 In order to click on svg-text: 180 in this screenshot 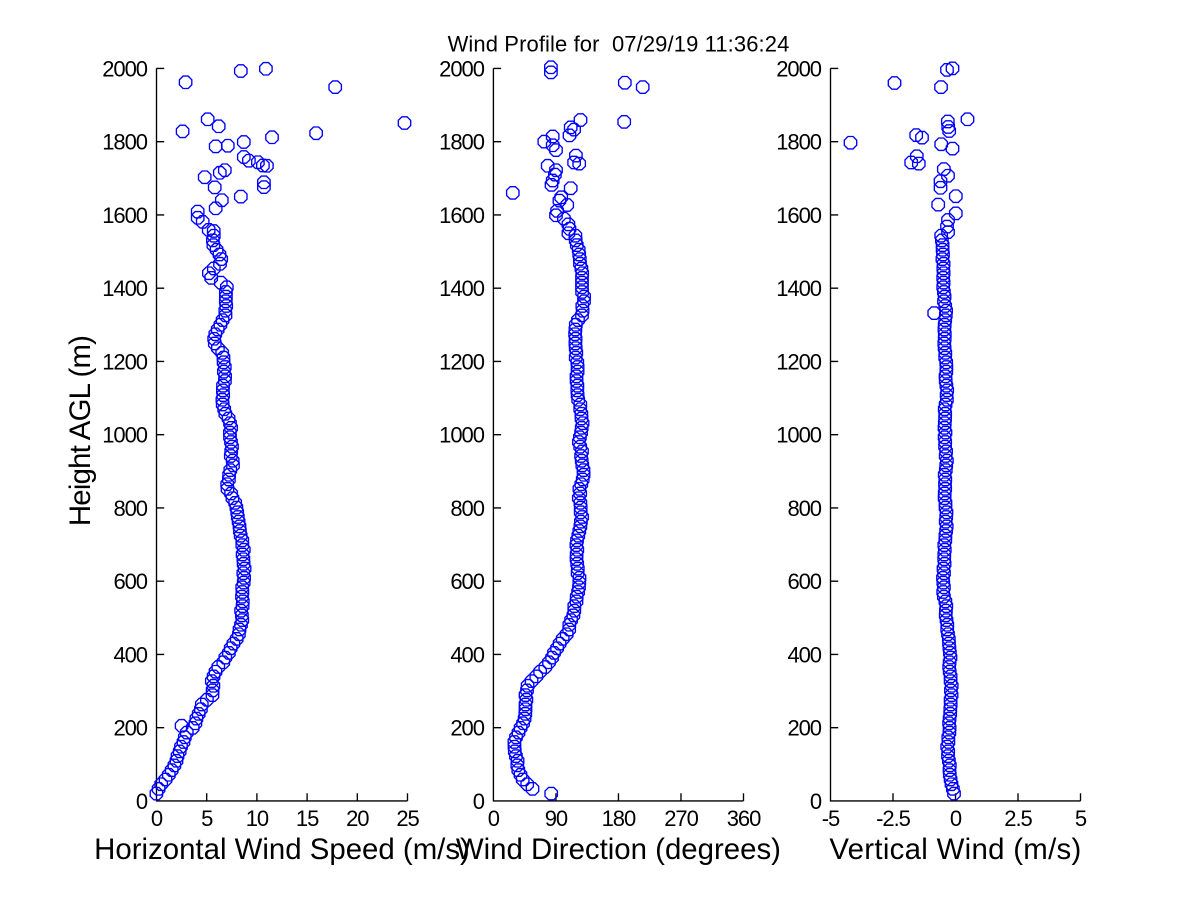, I will do `click(619, 818)`.